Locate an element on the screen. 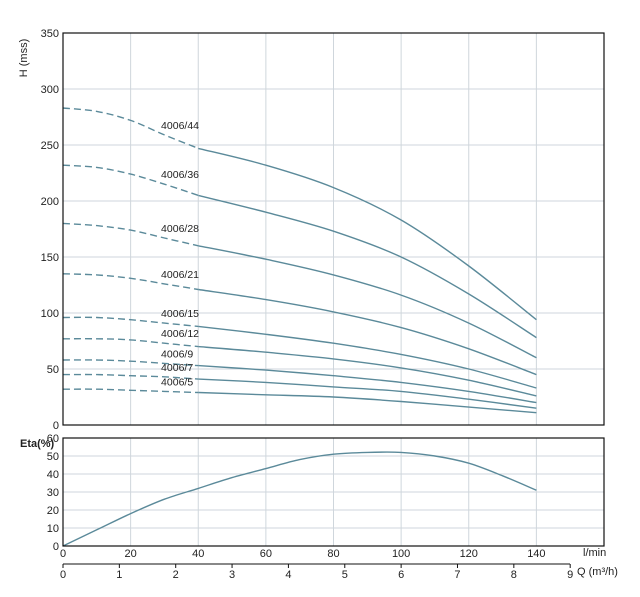 Image resolution: width=640 pixels, height=597 pixels. head-curve-label: 4006/7 is located at coordinates (177, 368).